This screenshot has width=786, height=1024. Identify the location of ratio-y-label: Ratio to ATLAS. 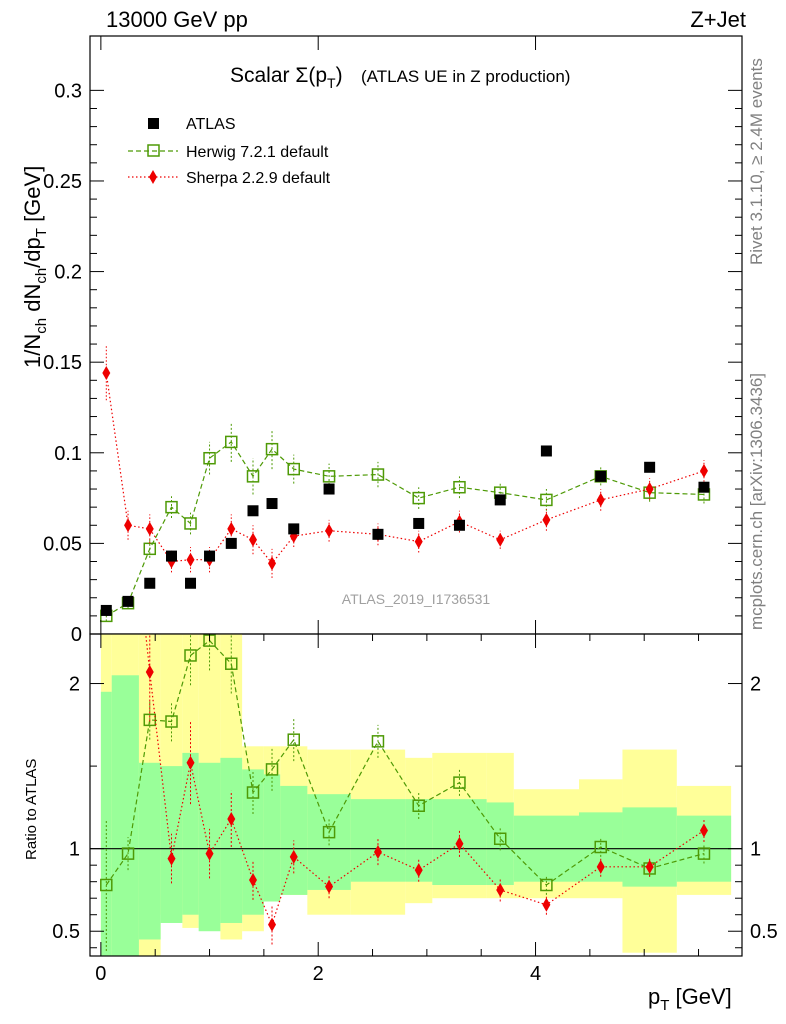
(31, 809).